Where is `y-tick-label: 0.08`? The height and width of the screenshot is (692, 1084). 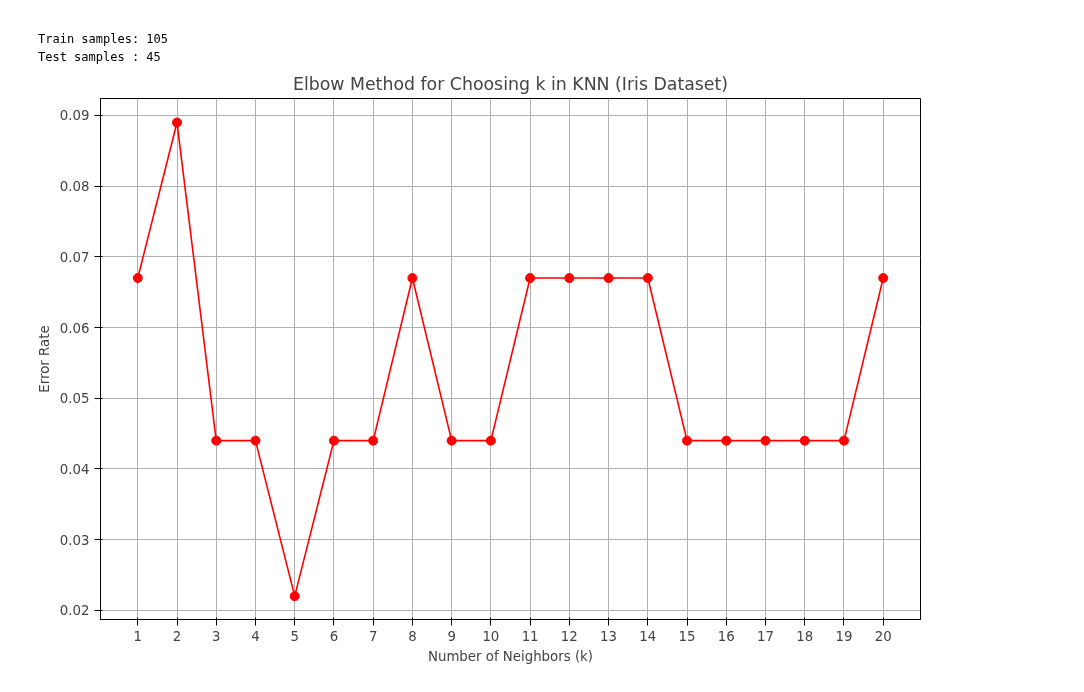
y-tick-label: 0.08 is located at coordinates (74, 187).